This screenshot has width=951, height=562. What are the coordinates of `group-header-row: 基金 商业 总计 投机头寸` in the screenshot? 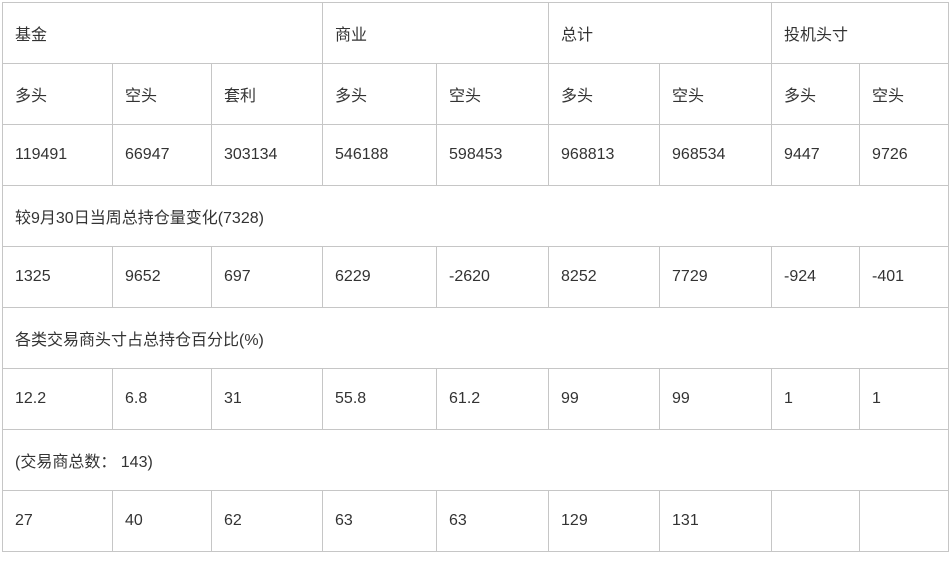 It's located at (475, 33).